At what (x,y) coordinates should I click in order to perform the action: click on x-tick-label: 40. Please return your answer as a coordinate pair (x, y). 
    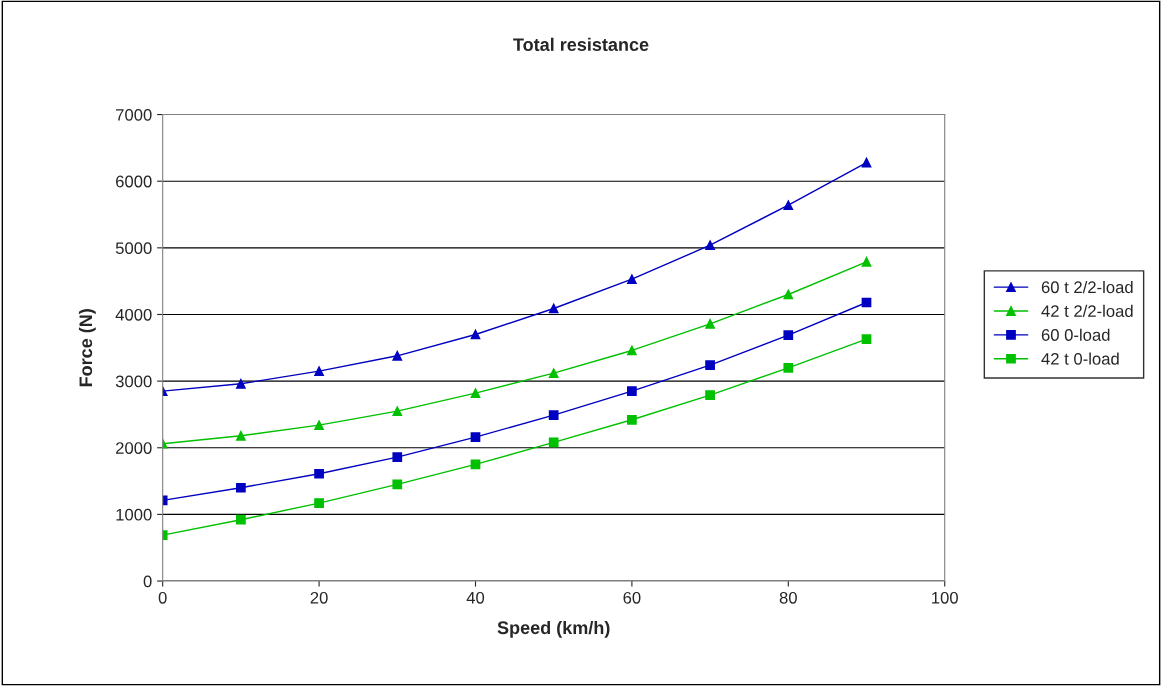
    Looking at the image, I should click on (475, 597).